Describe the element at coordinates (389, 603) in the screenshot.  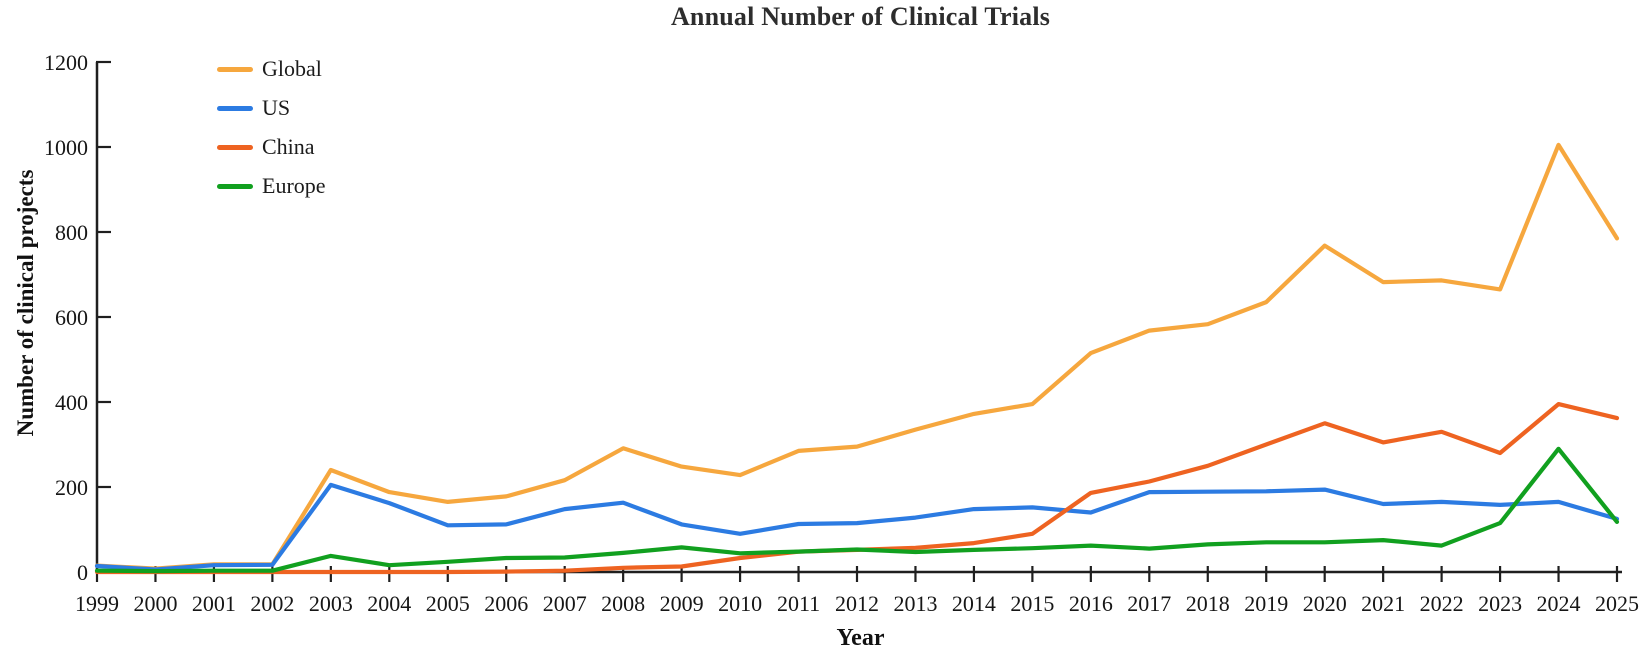
I see `x-tick-label: 2004` at that location.